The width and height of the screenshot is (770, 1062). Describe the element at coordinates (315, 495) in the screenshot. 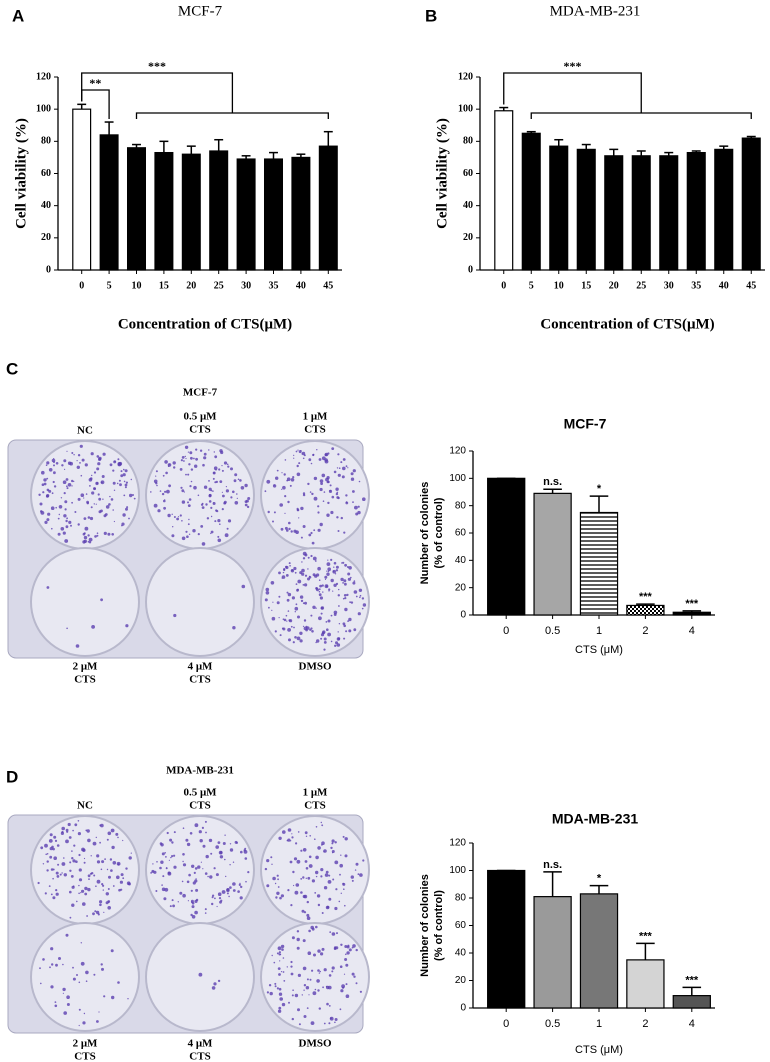

I see `well` at that location.